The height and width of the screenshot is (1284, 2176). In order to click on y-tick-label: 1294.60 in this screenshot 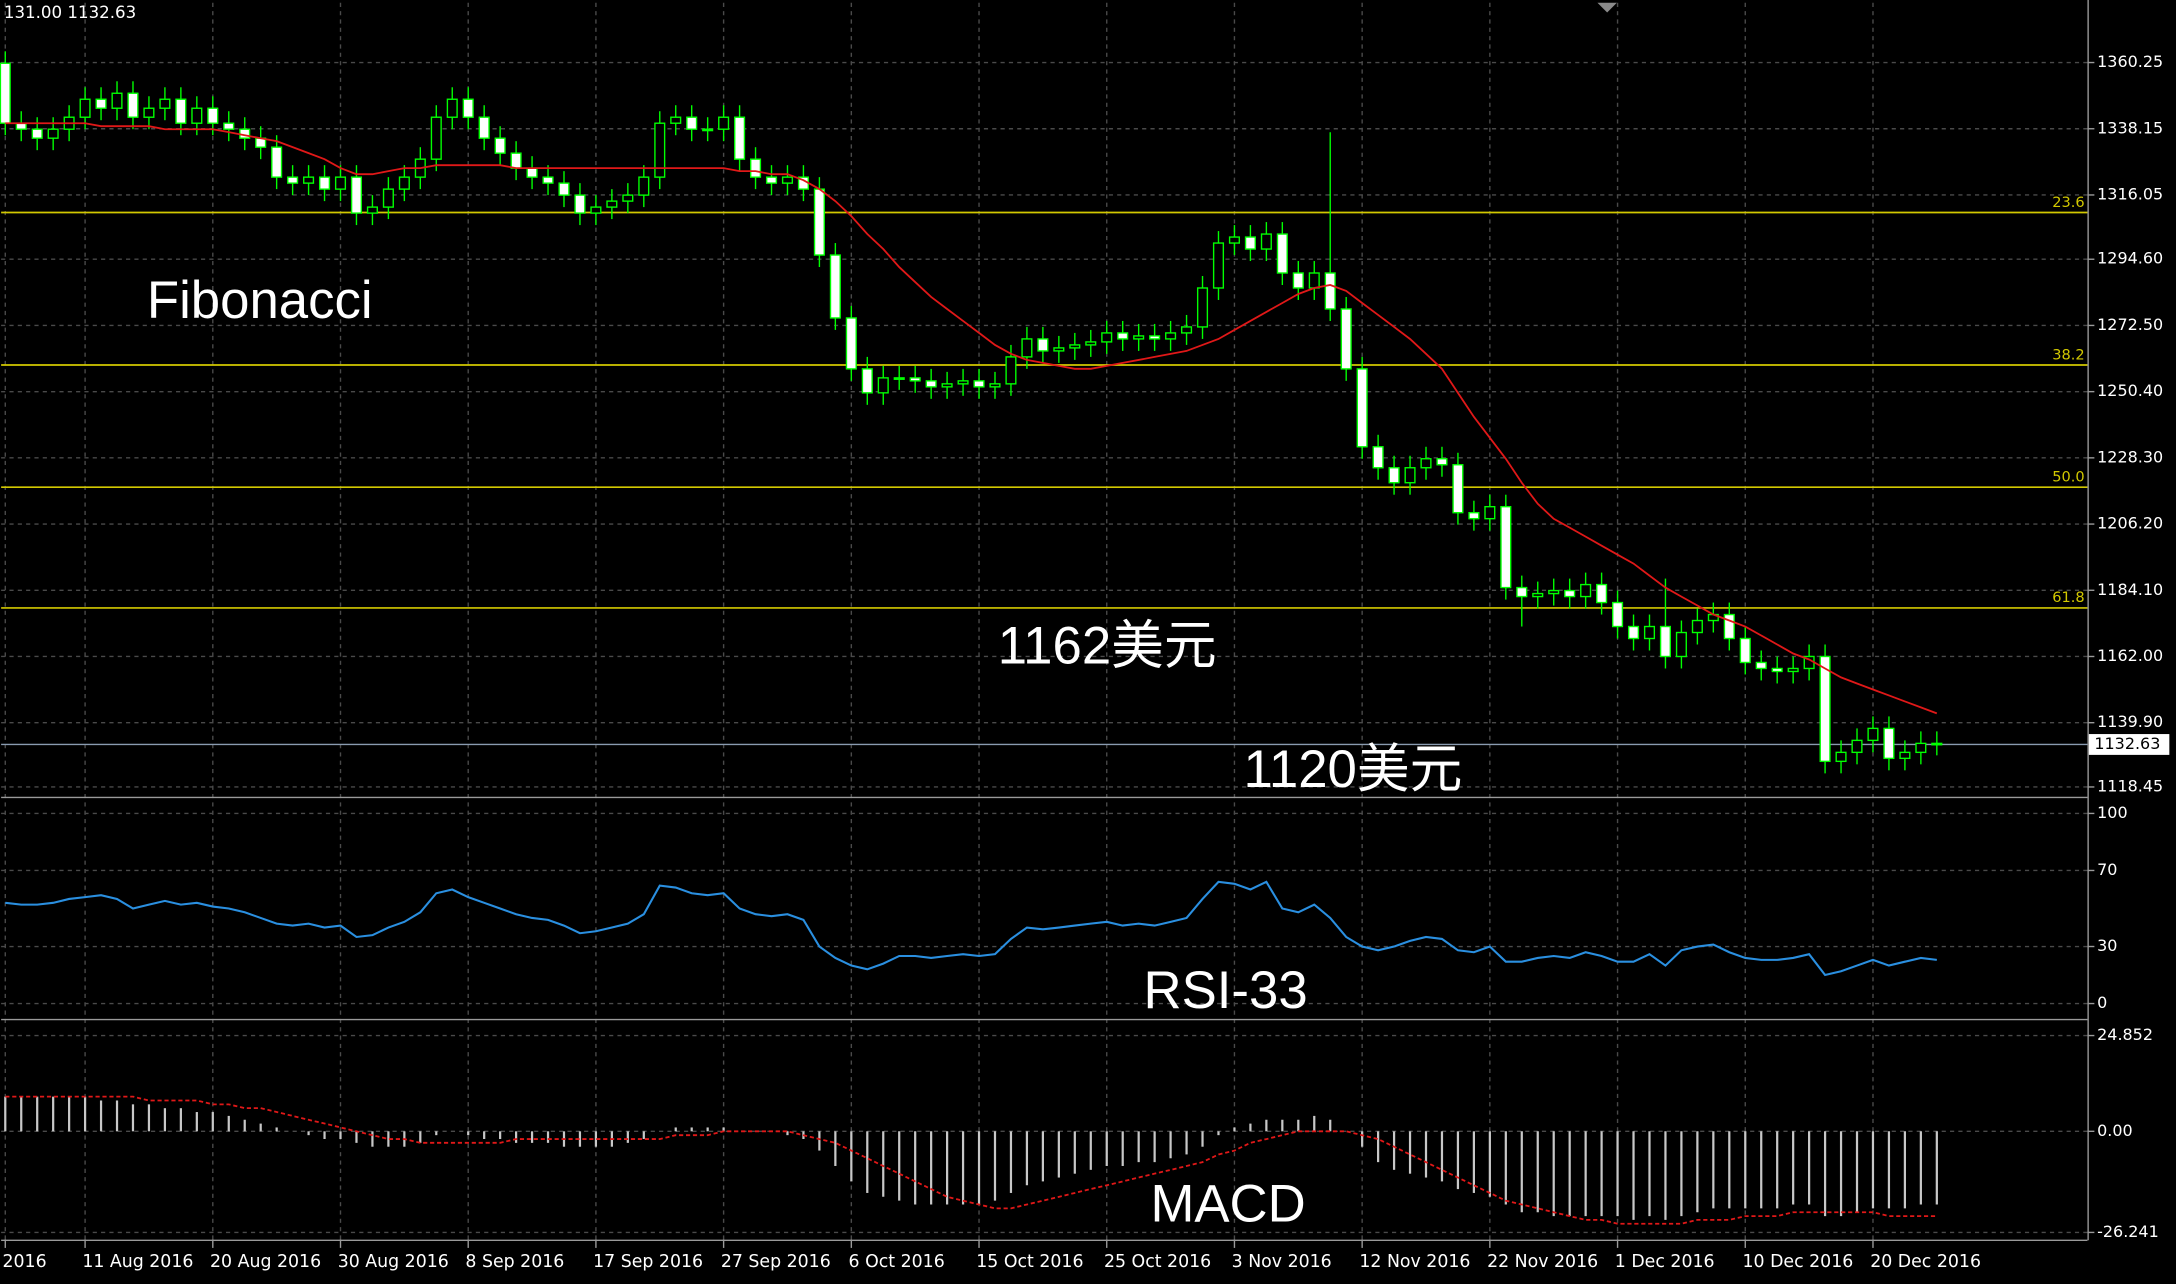, I will do `click(2130, 258)`.